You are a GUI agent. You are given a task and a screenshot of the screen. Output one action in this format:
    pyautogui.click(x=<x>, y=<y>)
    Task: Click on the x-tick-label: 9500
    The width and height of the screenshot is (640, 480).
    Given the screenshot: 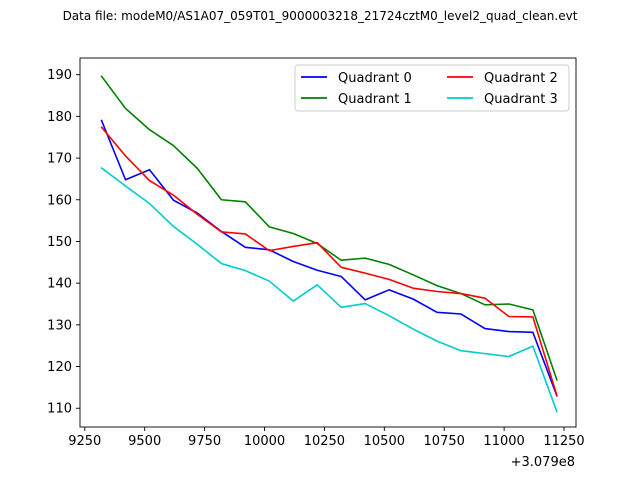 What is the action you would take?
    pyautogui.click(x=144, y=441)
    